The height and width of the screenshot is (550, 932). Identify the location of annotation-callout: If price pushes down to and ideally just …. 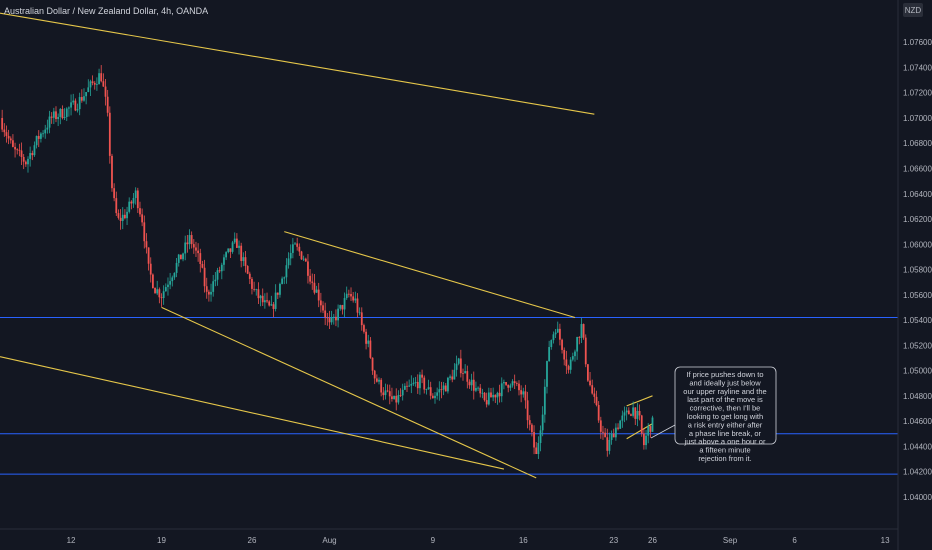
(713, 414).